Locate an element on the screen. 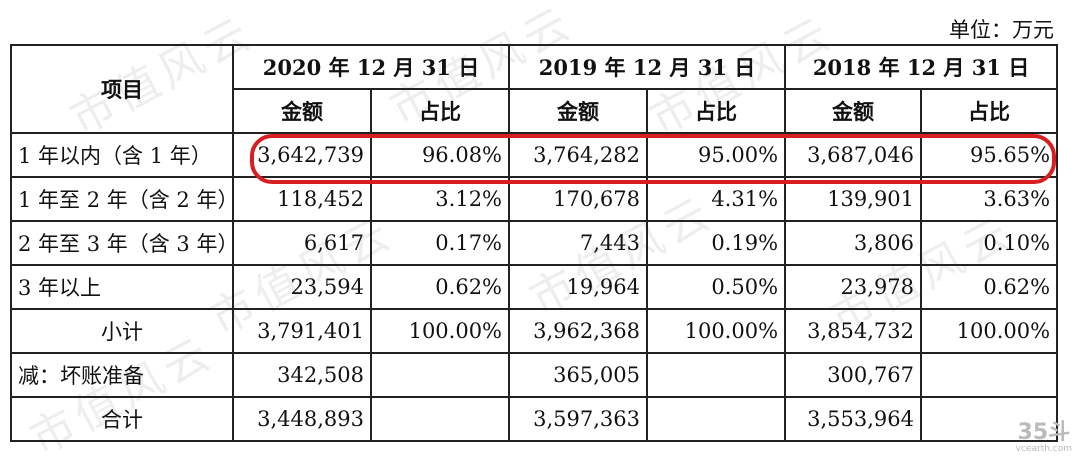 This screenshot has width=1080, height=467. site-logo: 35斗 vcearth.com is located at coordinates (1043, 437).